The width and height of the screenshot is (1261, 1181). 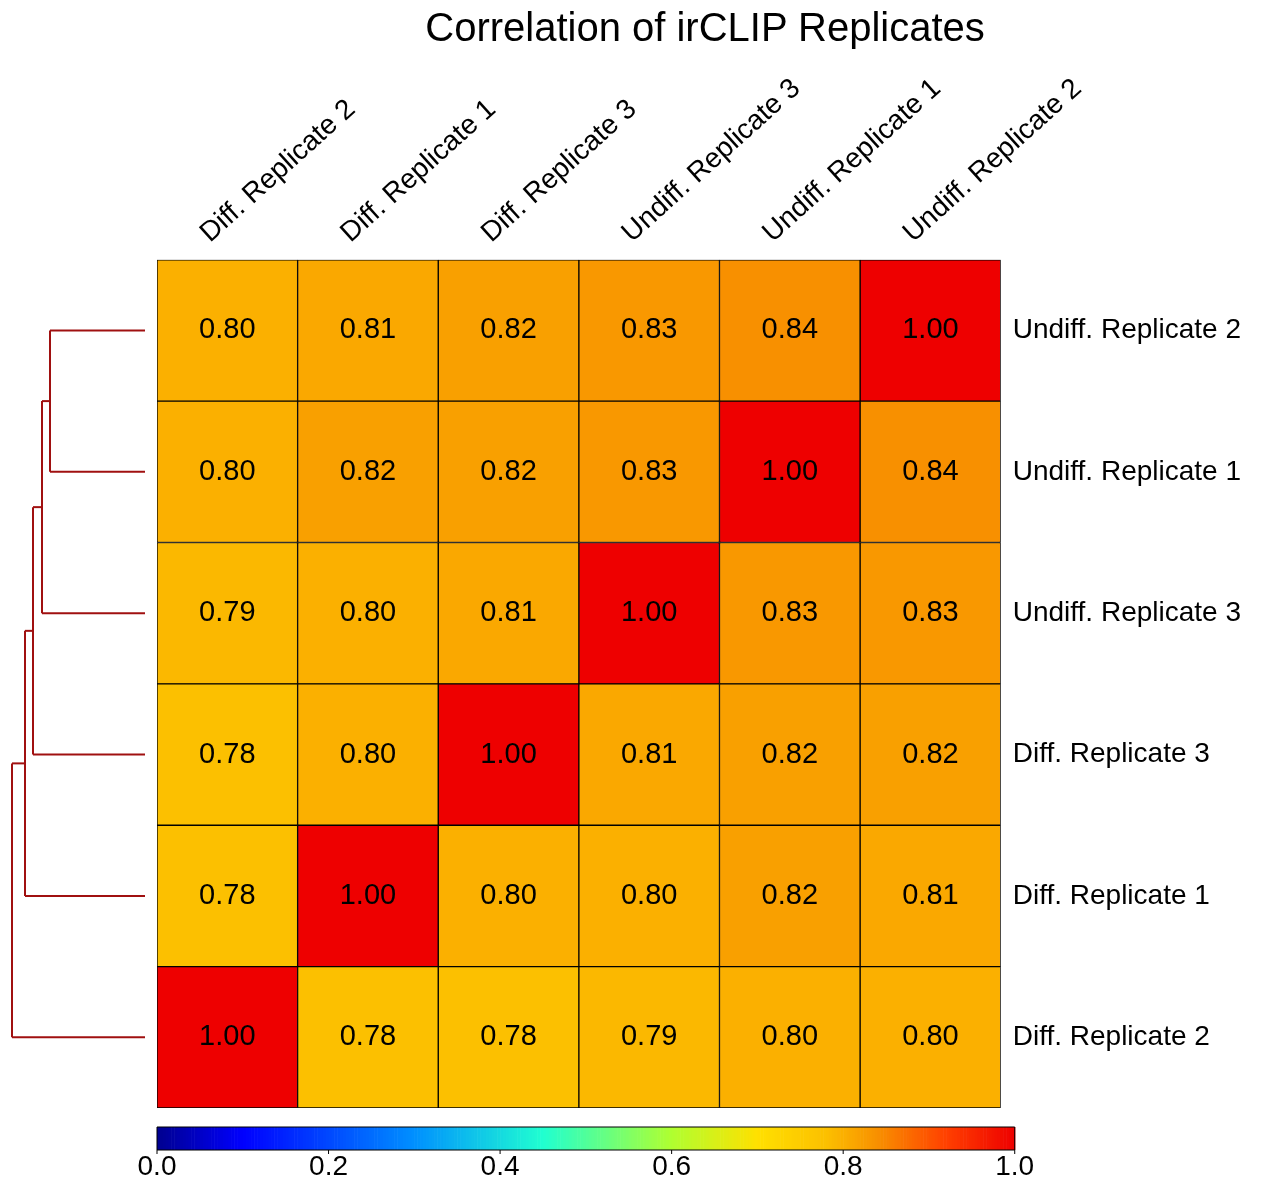 What do you see at coordinates (1126, 611) in the screenshot?
I see `y-tick-label: Undiff. Replicate 3` at bounding box center [1126, 611].